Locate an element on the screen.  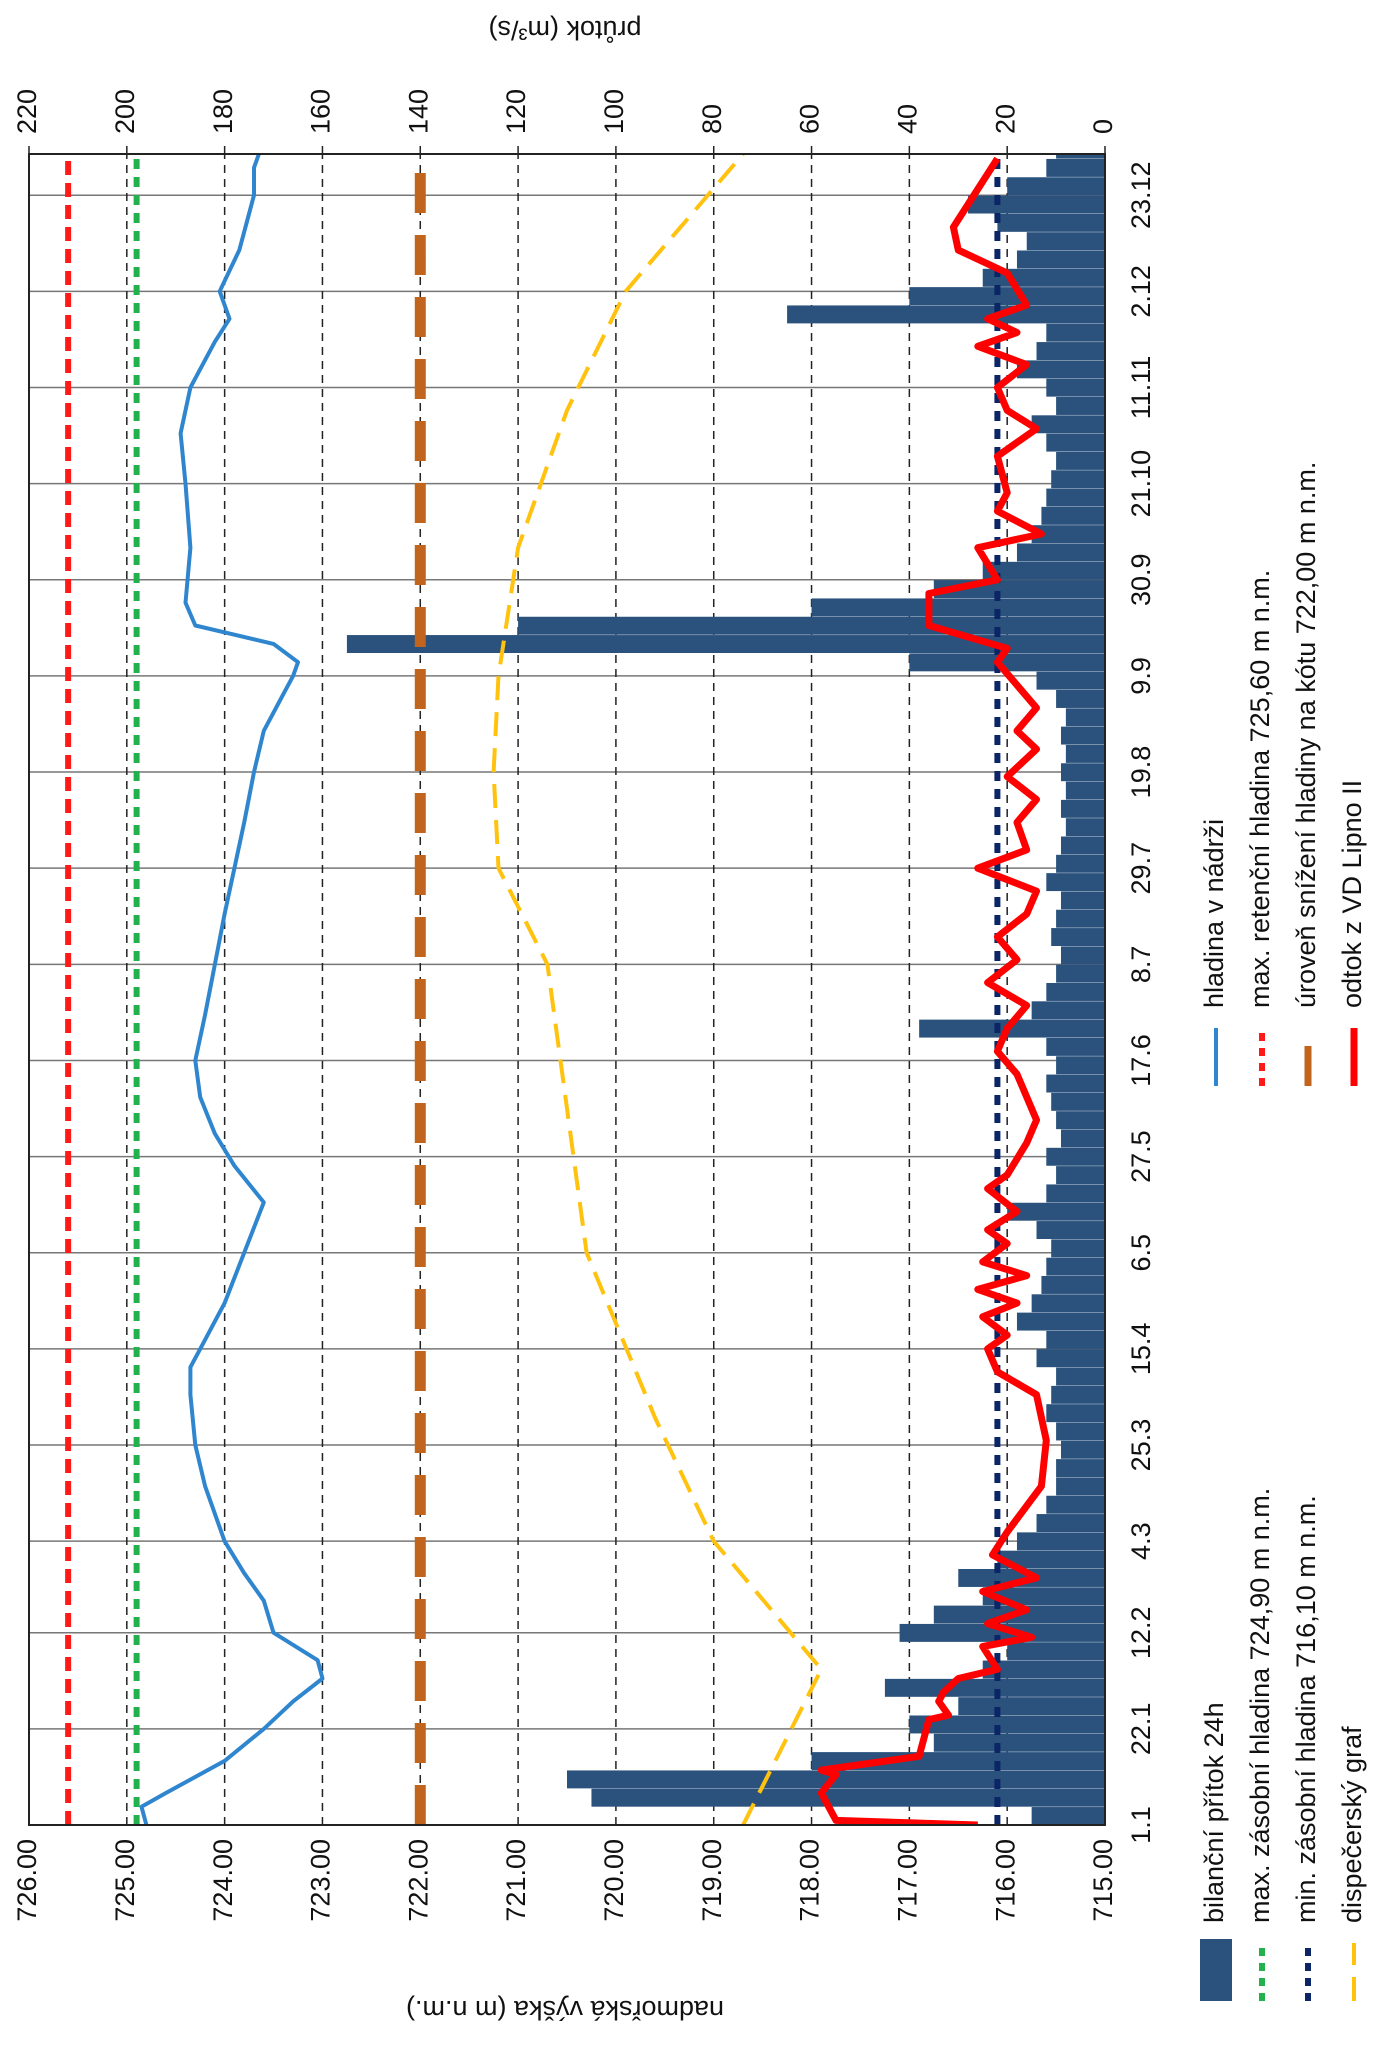
y2-tick-label: 220 is located at coordinates (27, 111).